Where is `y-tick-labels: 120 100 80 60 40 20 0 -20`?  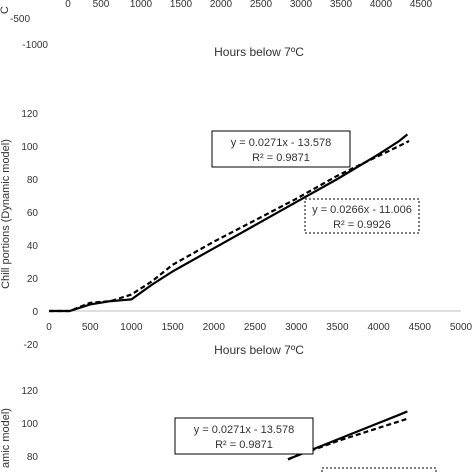 y-tick-labels: 120 100 80 60 40 20 0 -20 is located at coordinates (29, 230).